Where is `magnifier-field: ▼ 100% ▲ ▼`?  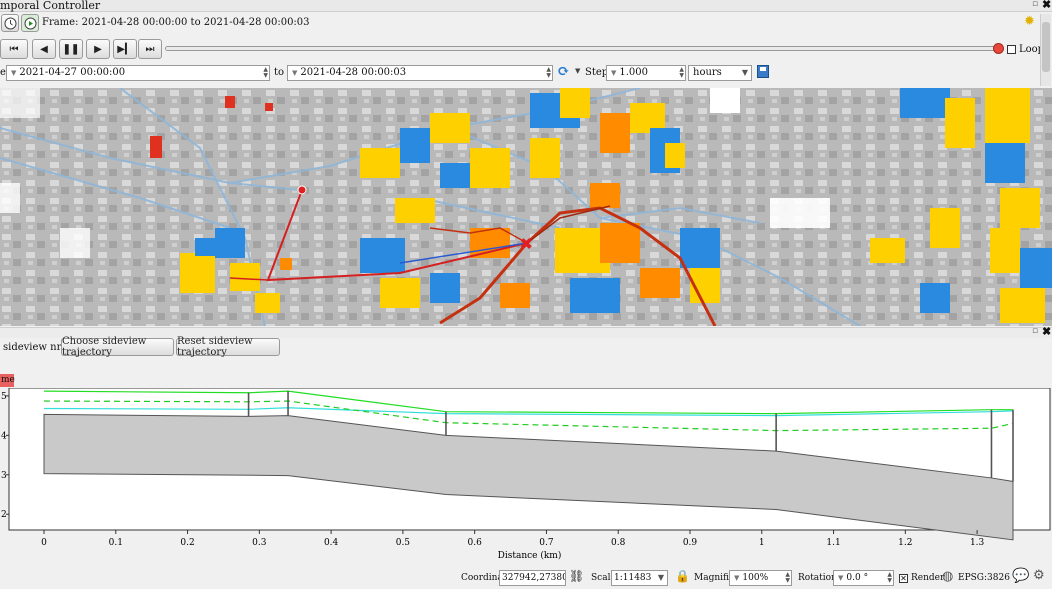
magnifier-field: ▼ 100% ▲ ▼ is located at coordinates (760, 578).